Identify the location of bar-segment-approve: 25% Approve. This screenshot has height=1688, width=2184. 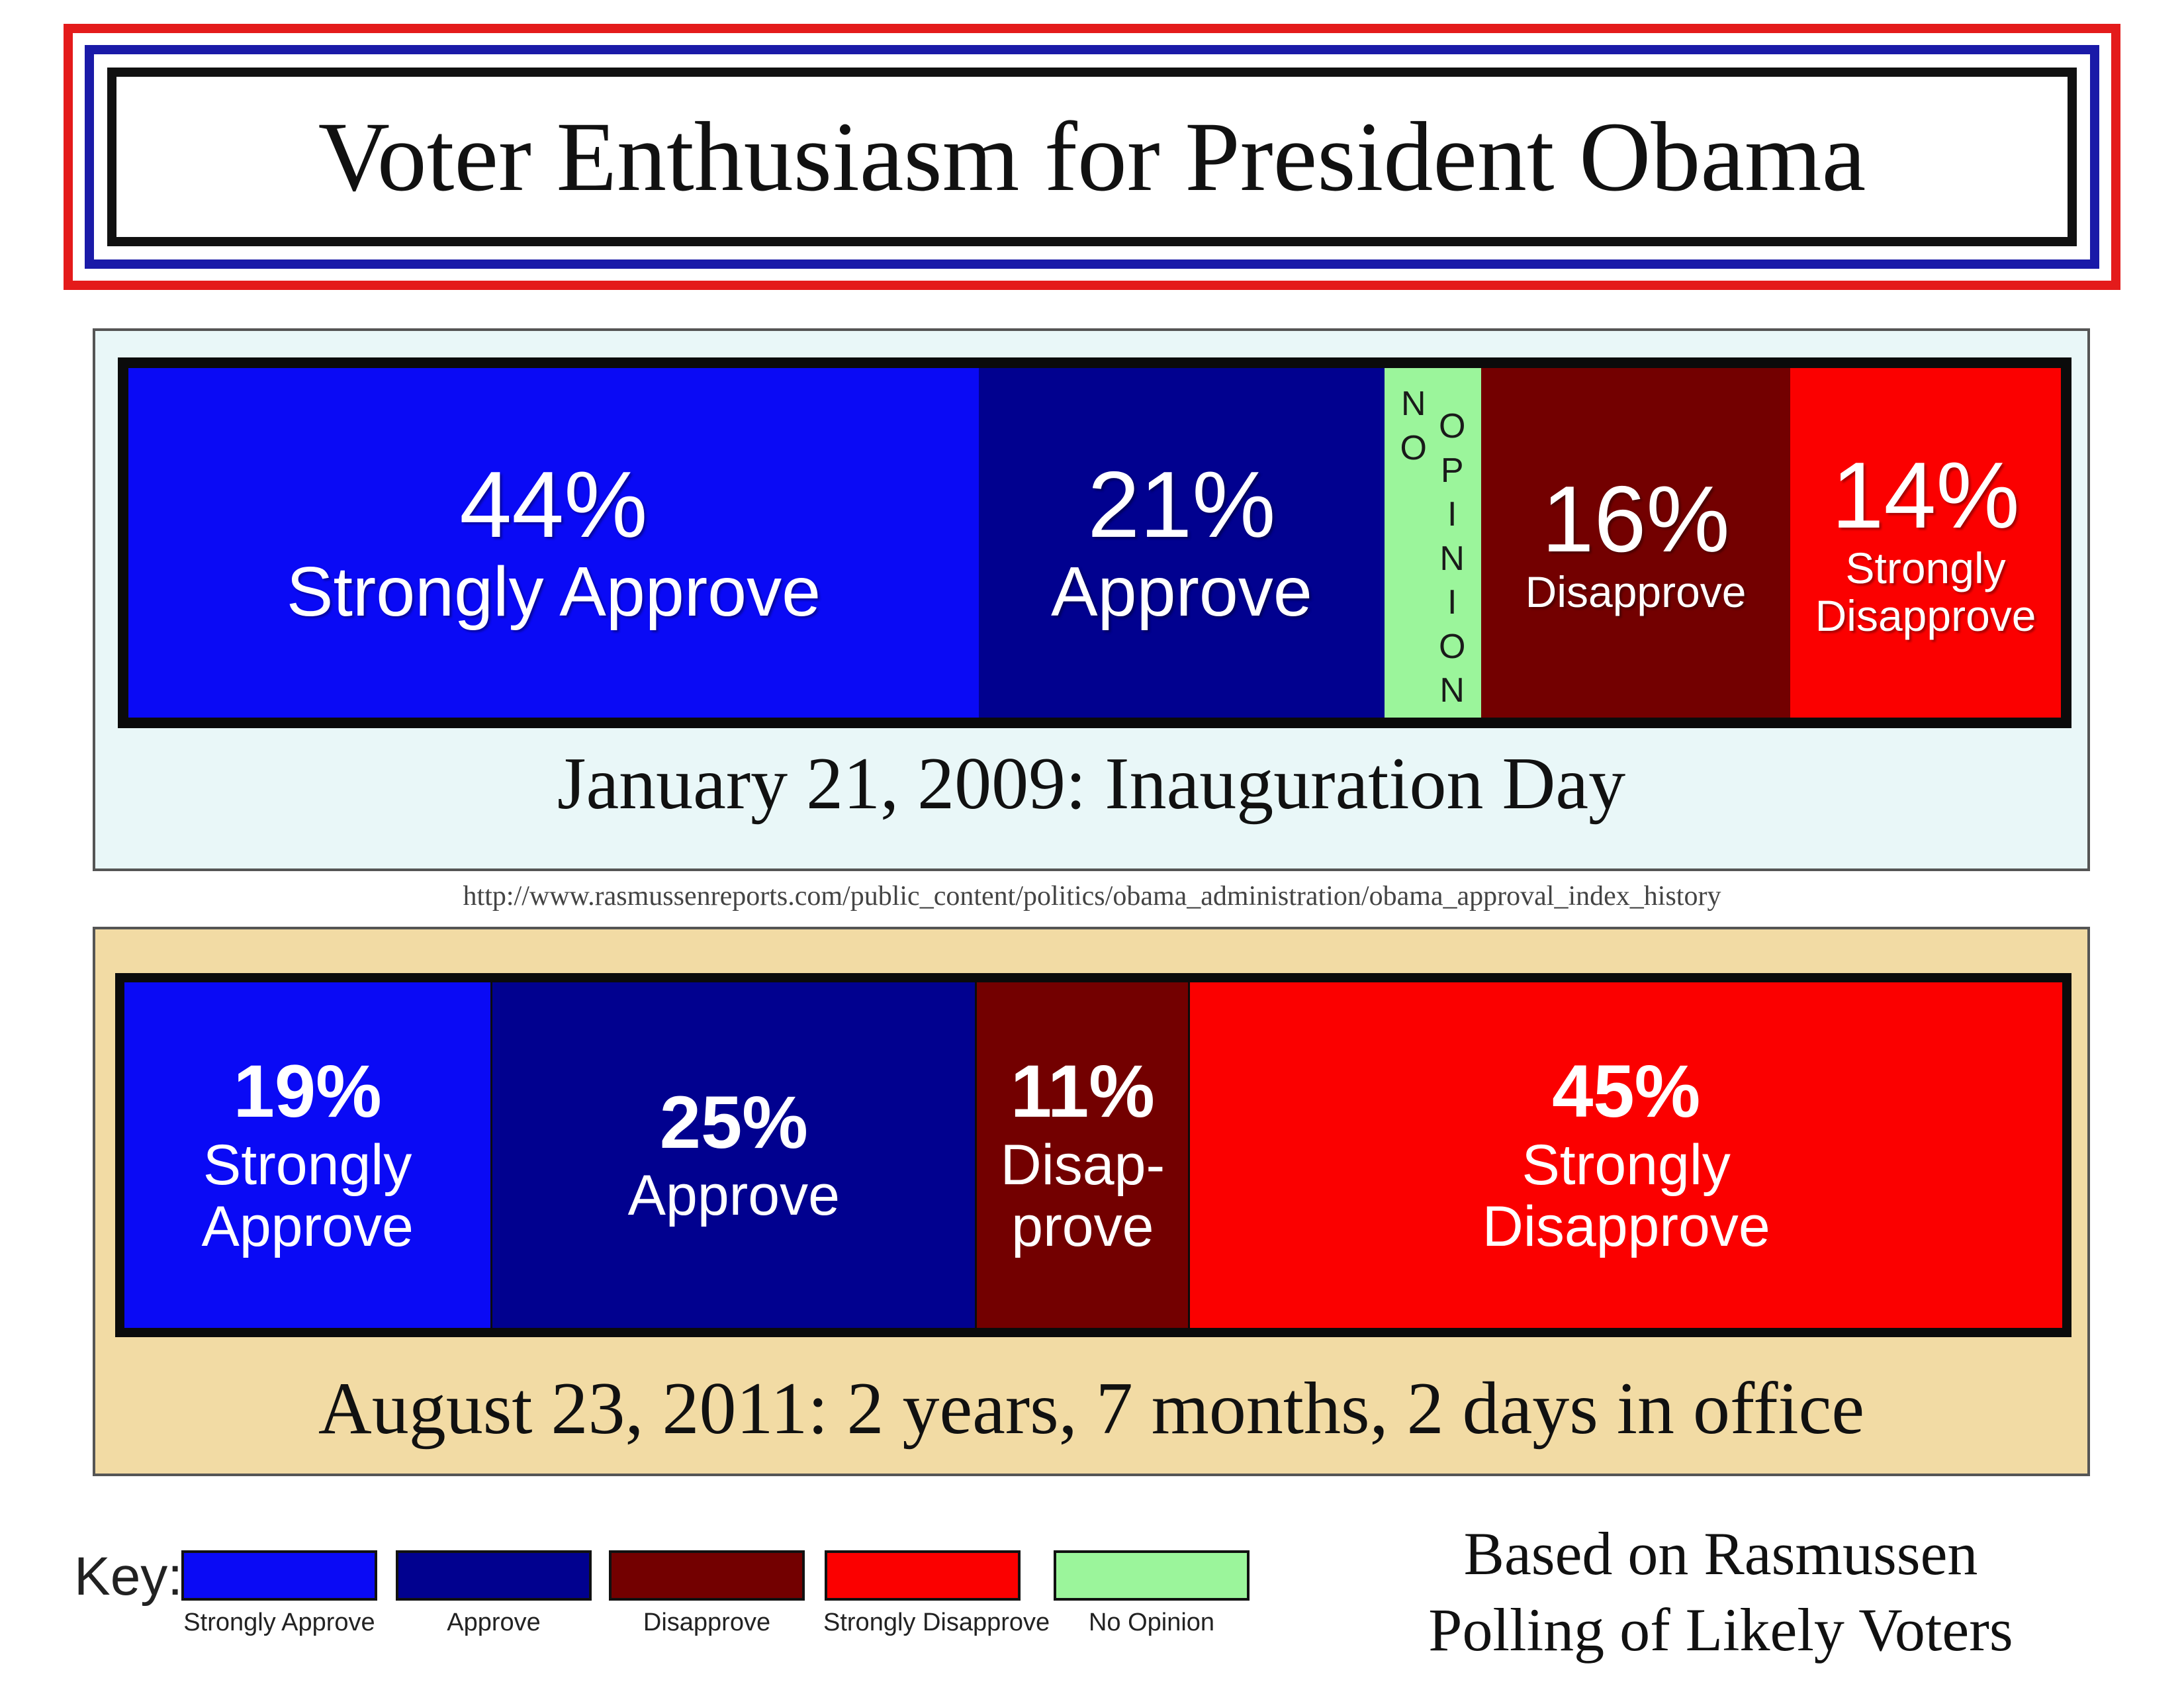
(735, 1155).